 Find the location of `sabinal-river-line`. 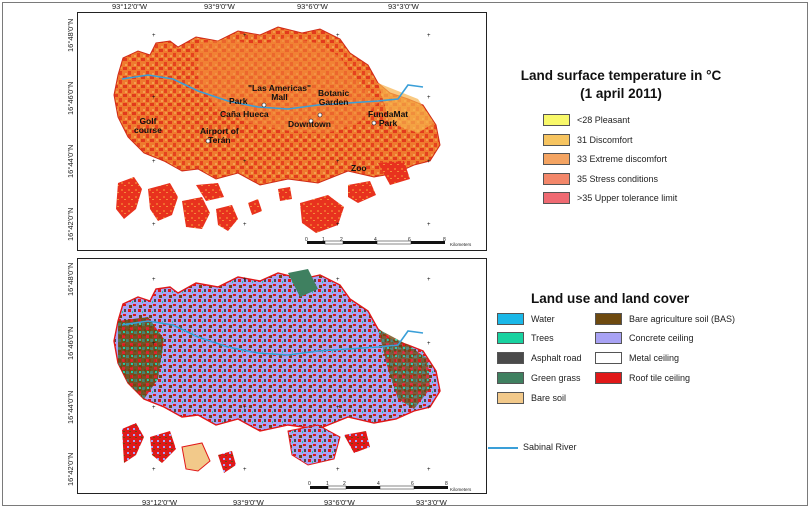

sabinal-river-line is located at coordinates (272, 92).